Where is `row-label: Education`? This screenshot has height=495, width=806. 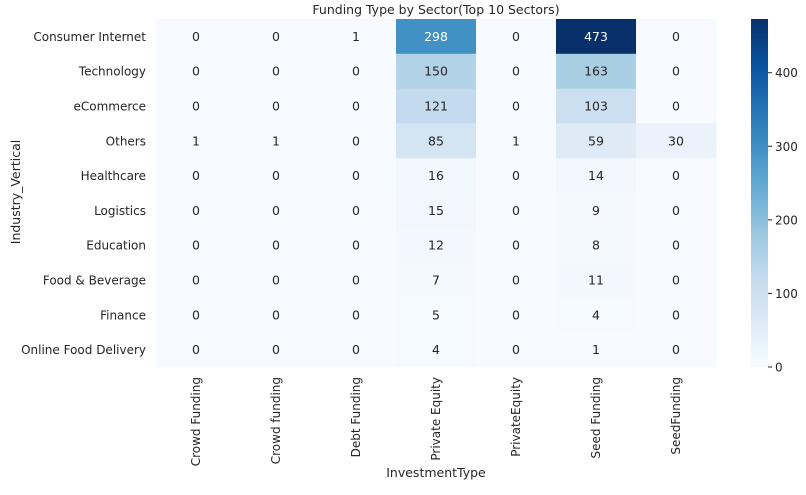
row-label: Education is located at coordinates (116, 246).